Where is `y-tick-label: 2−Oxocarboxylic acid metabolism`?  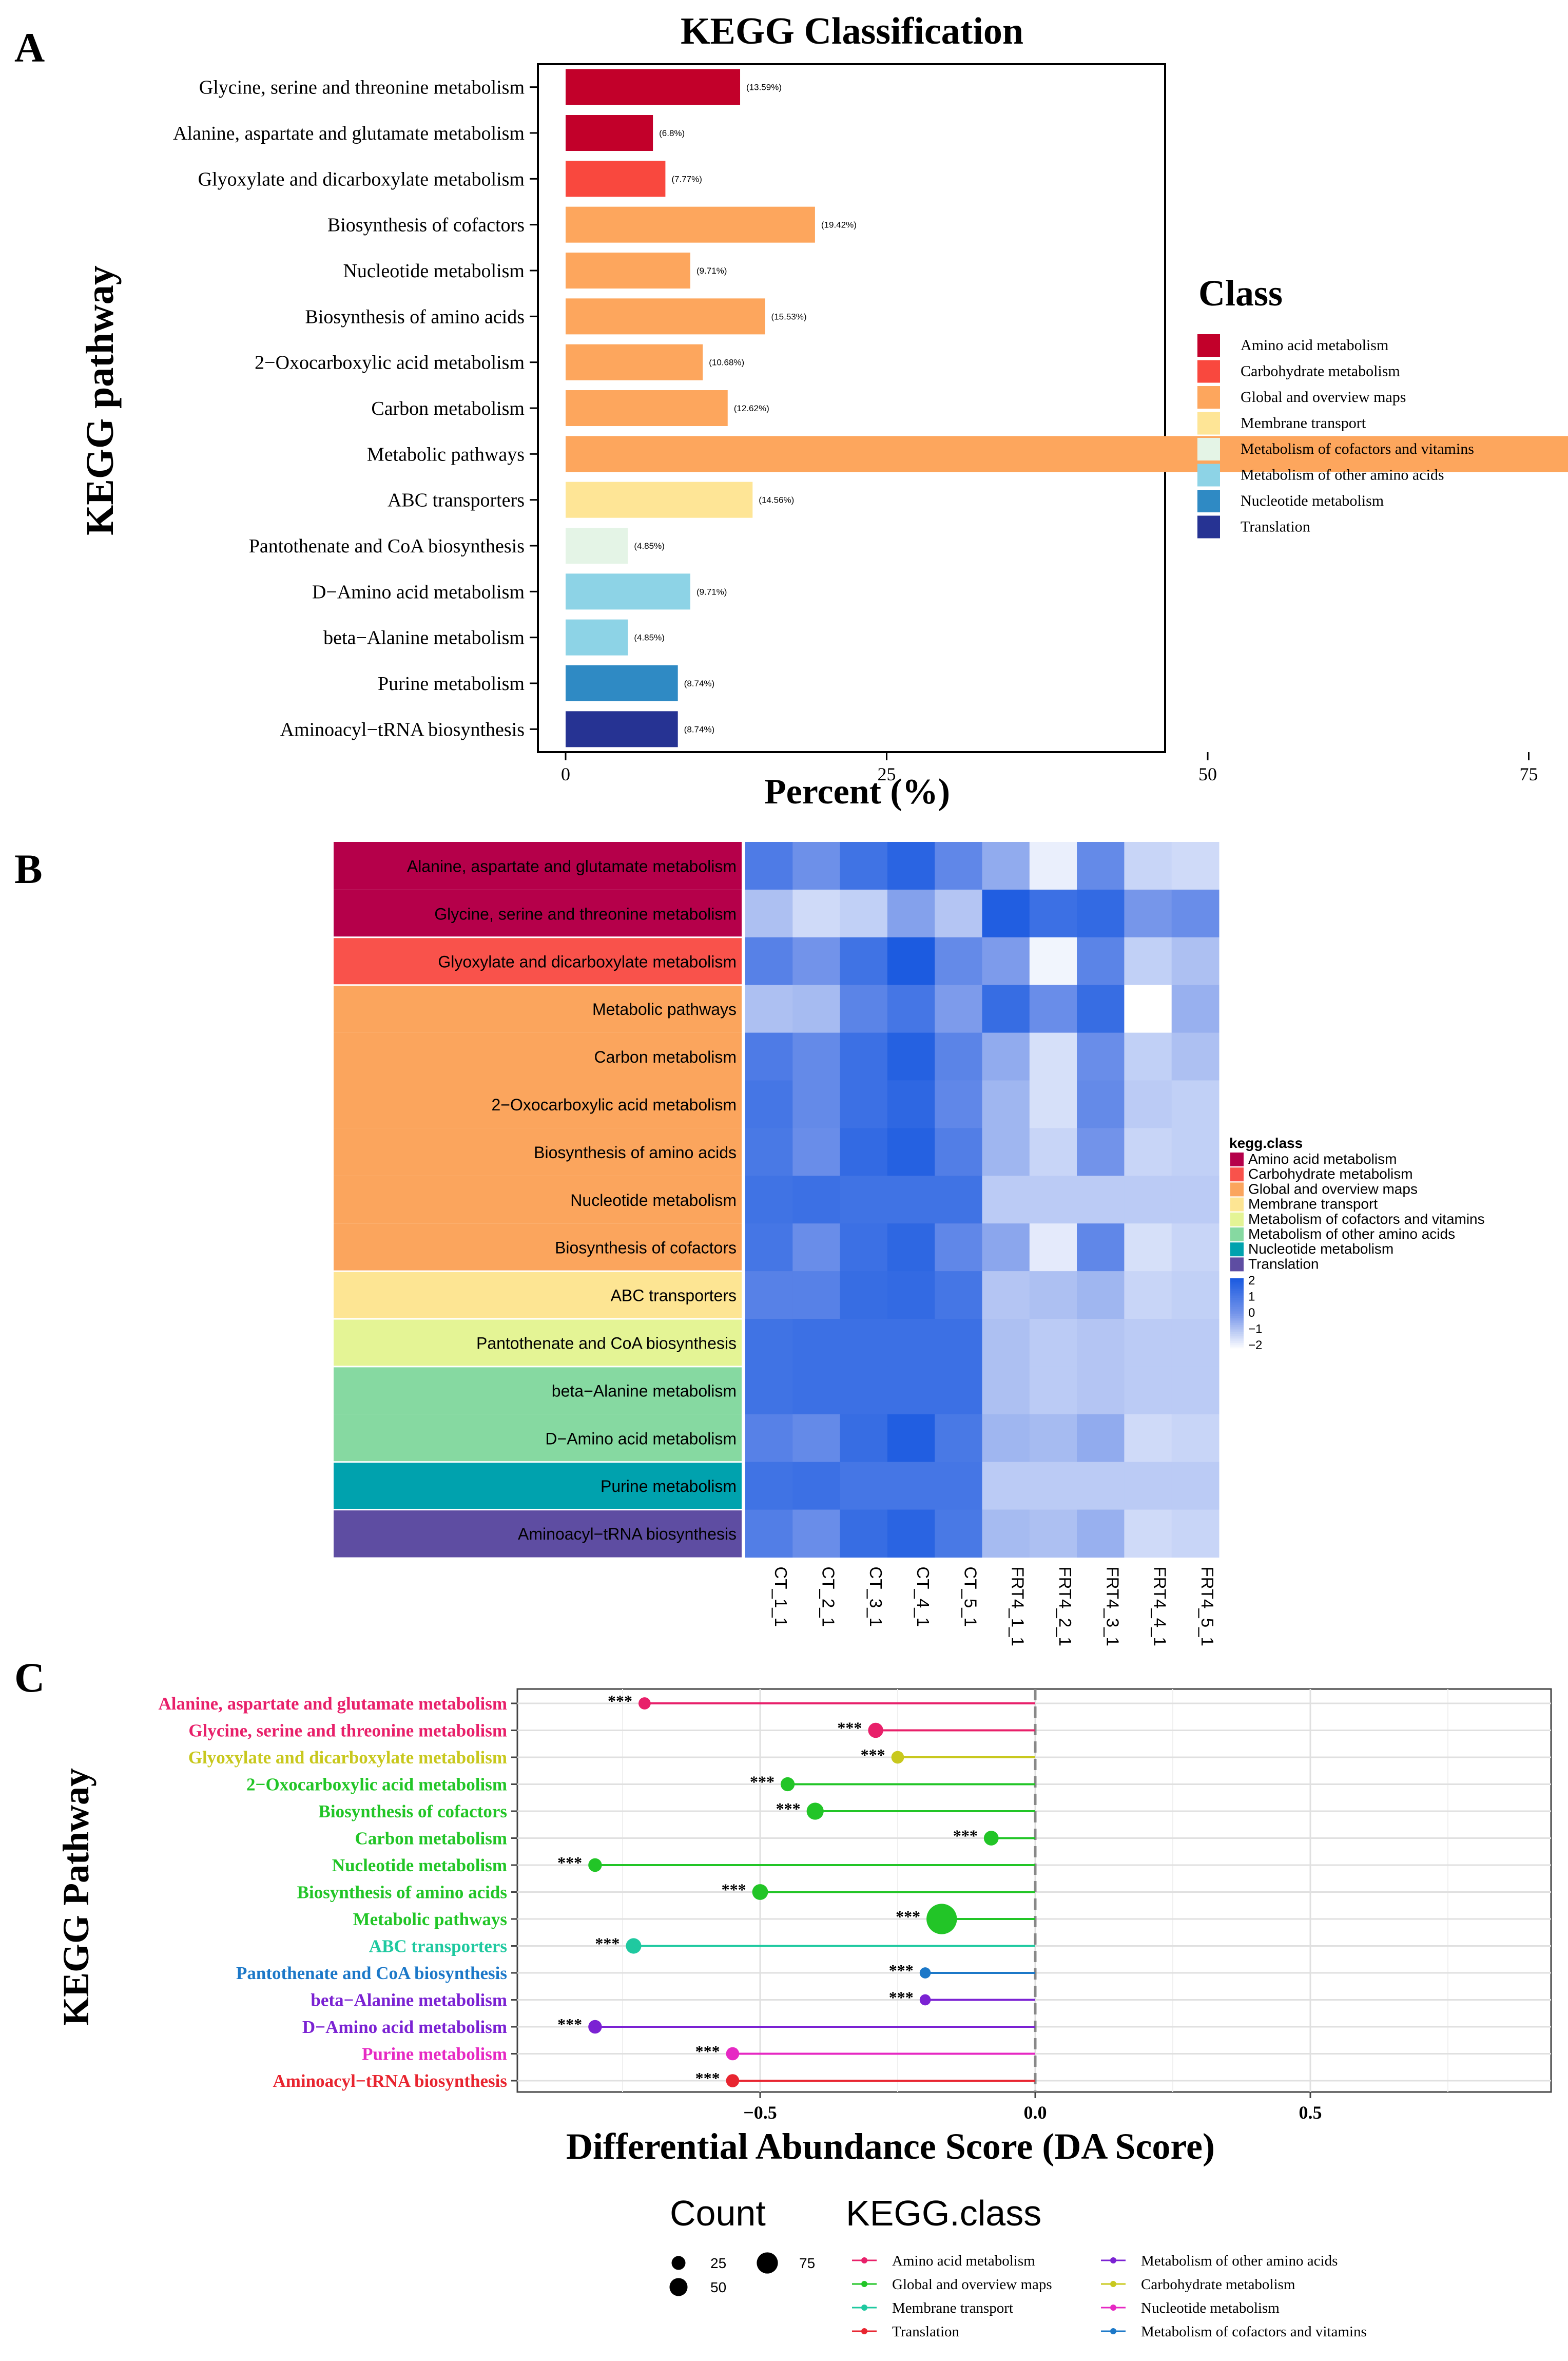 y-tick-label: 2−Oxocarboxylic acid metabolism is located at coordinates (390, 363).